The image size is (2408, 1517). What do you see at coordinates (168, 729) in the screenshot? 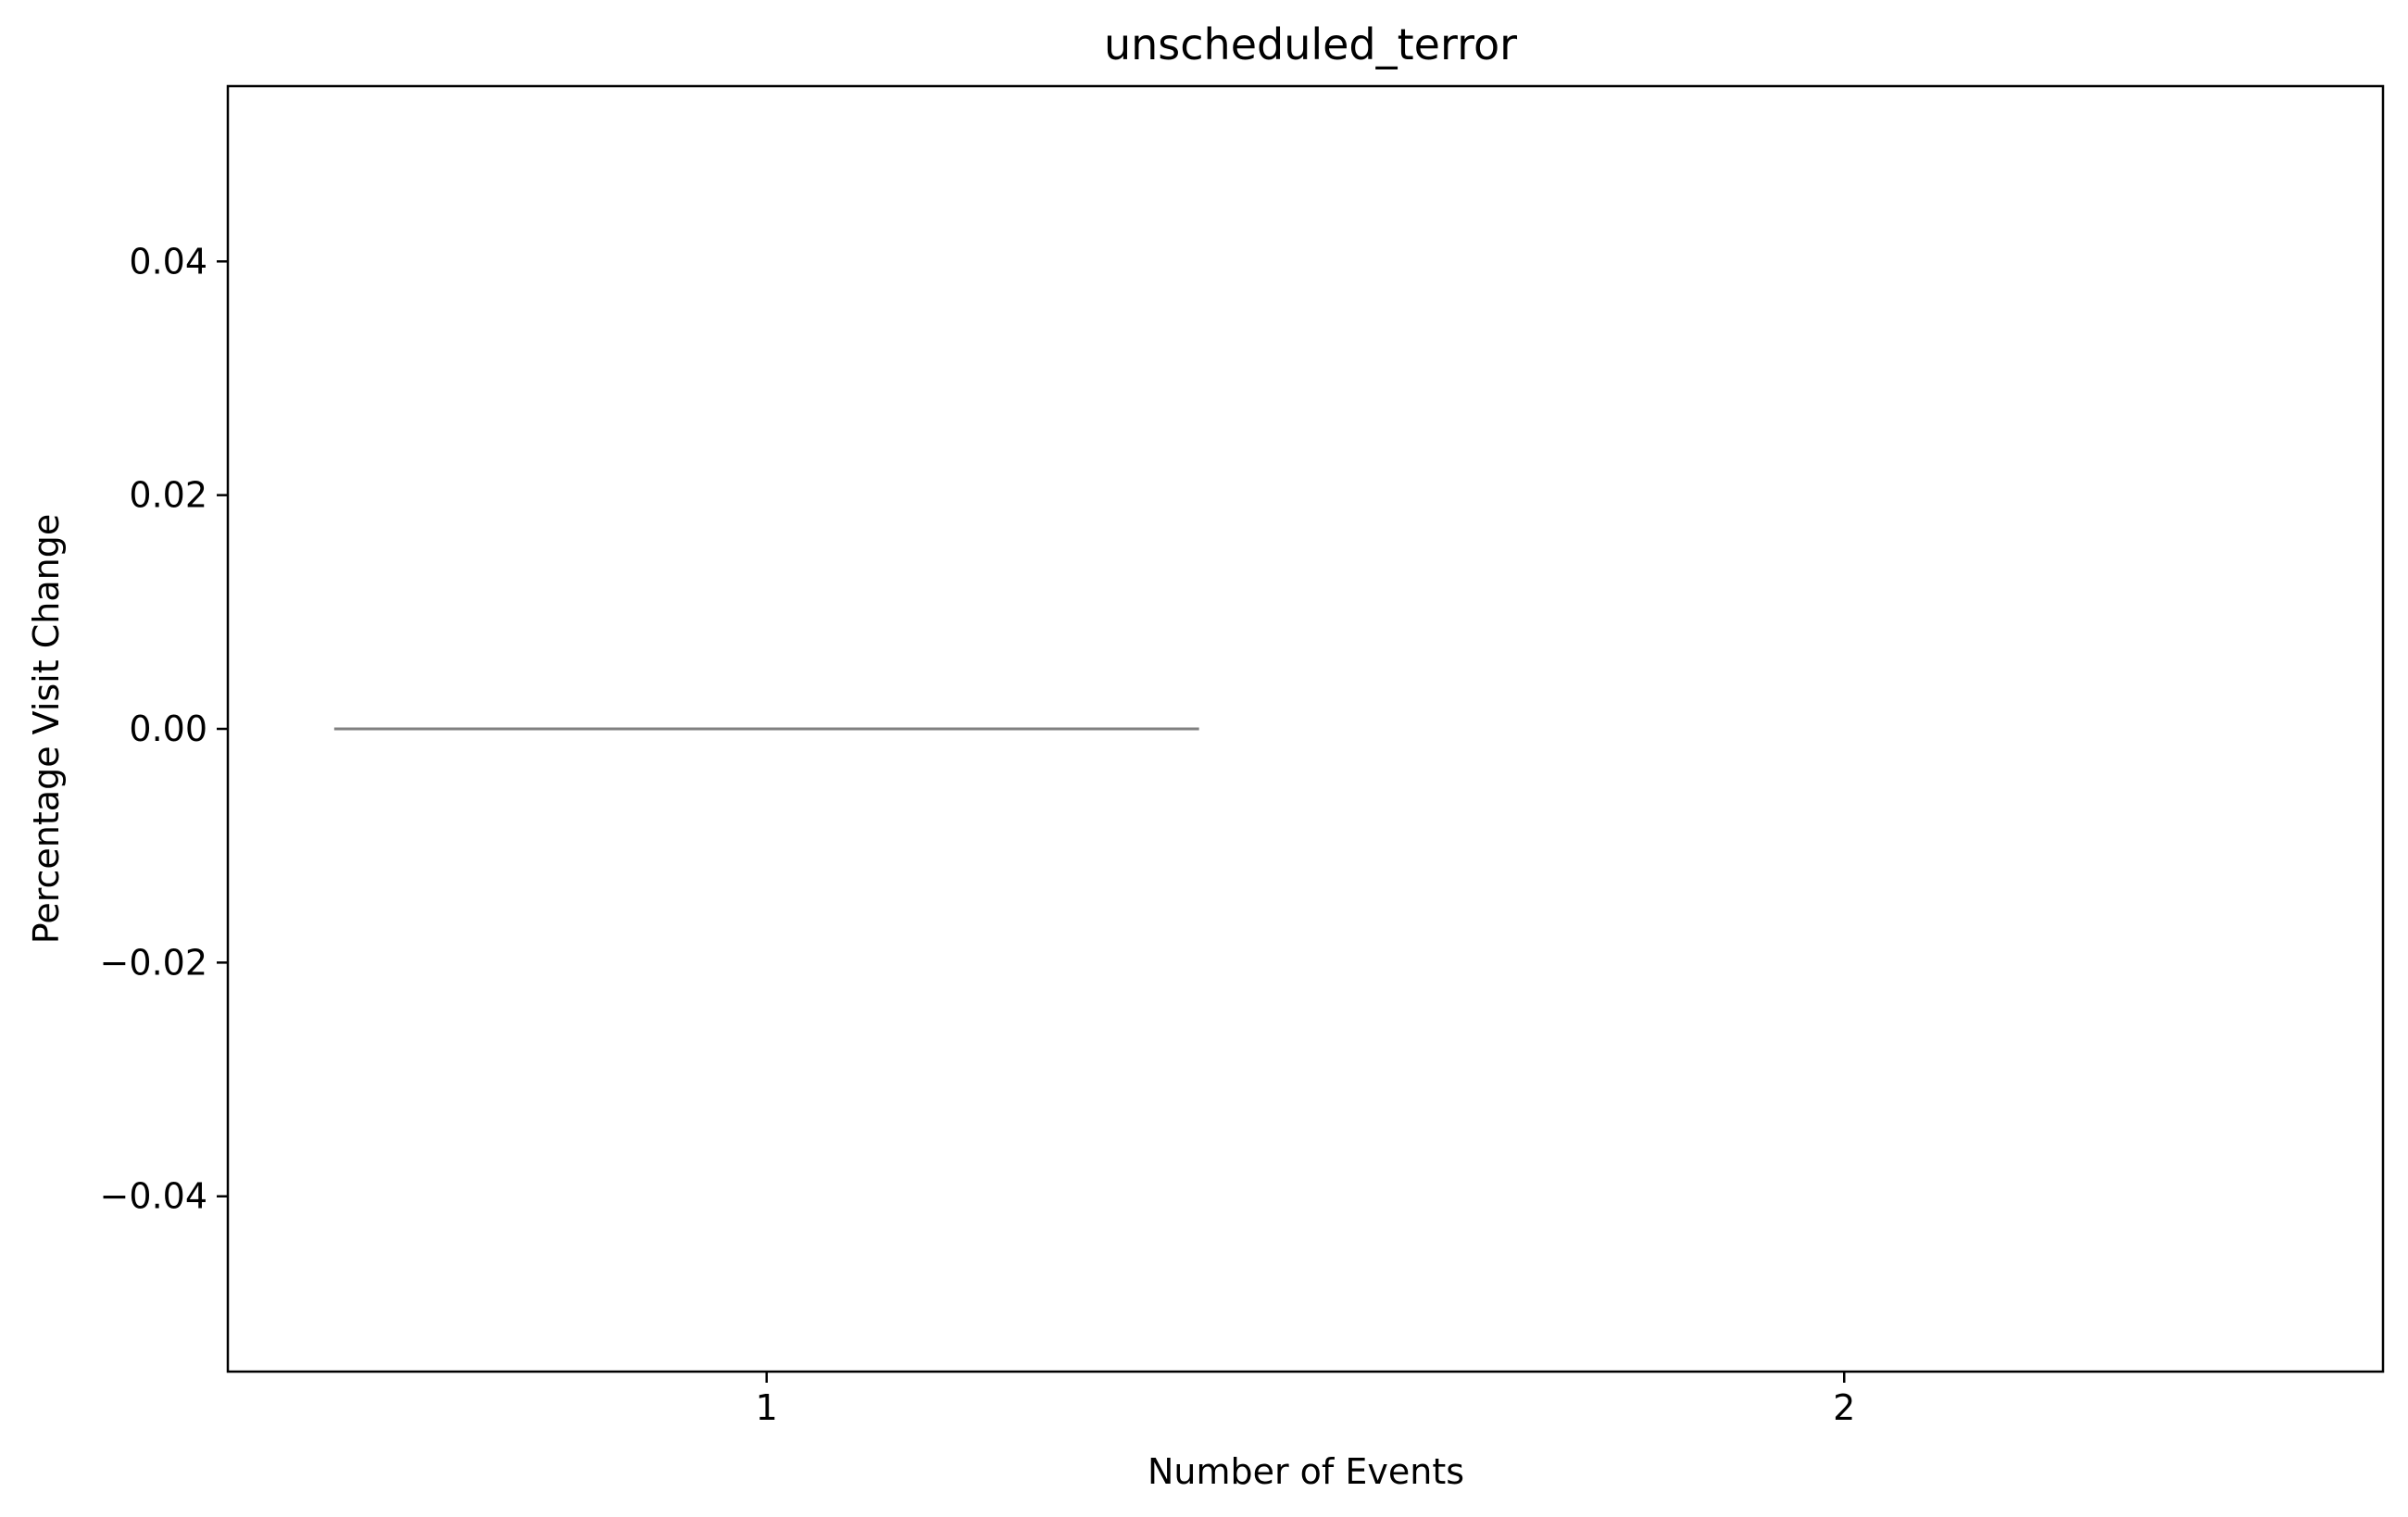
I see `y-tick-label: 0.00` at bounding box center [168, 729].